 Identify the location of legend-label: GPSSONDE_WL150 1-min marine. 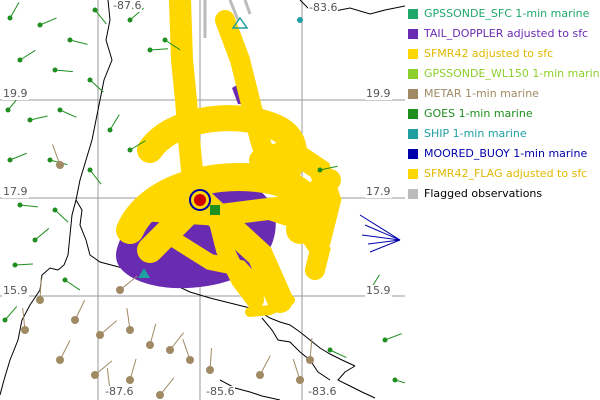
(512, 73).